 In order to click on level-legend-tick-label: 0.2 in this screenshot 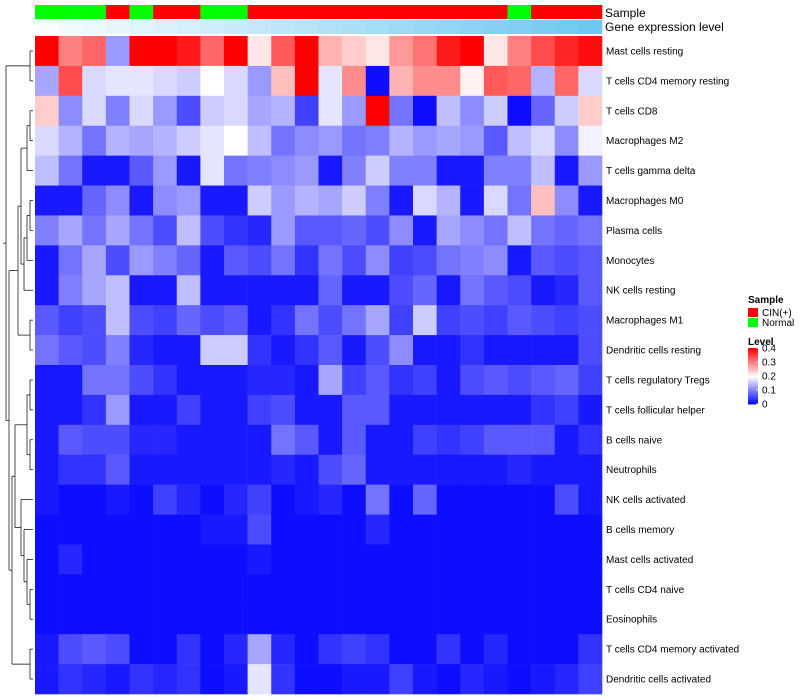, I will do `click(769, 377)`.